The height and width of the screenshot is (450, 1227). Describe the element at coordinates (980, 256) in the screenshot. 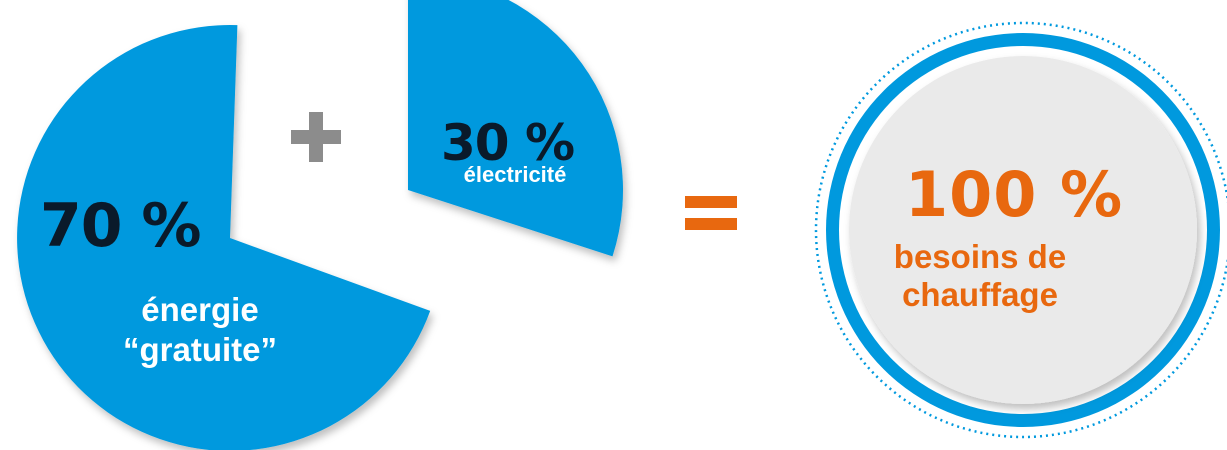

I see `heating-needs-line1: besoins de` at that location.